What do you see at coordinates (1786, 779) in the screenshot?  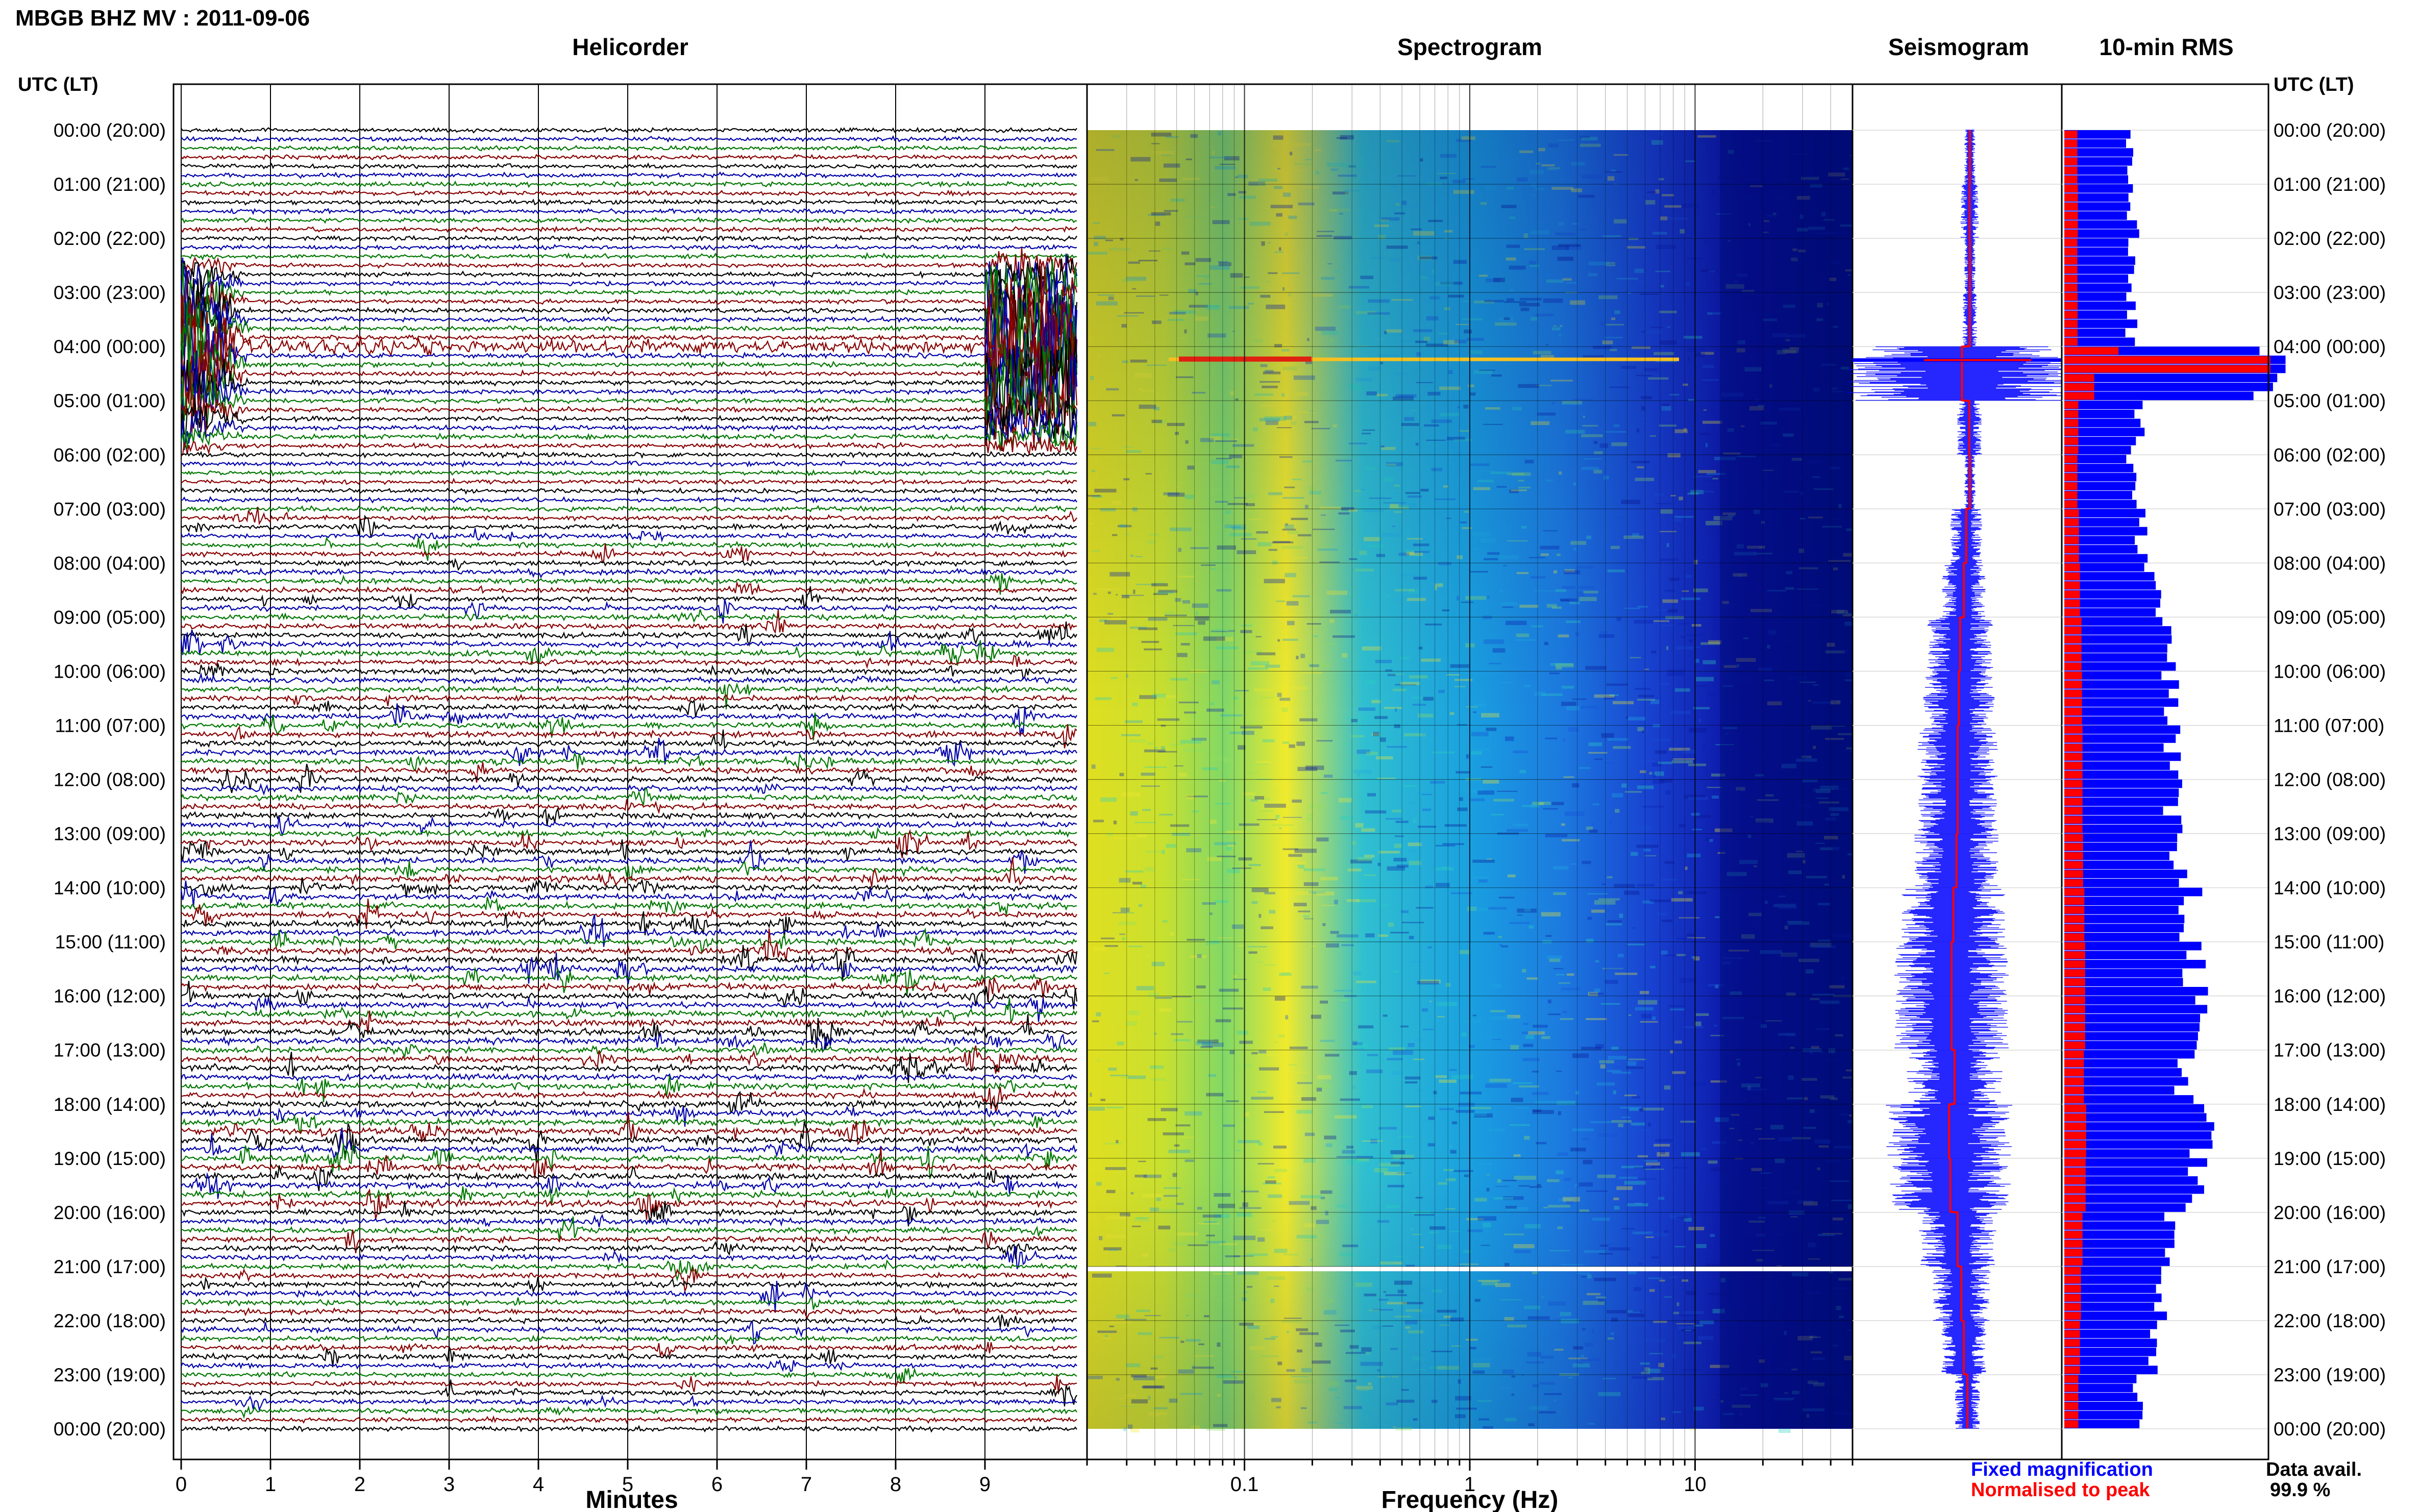 I see `spectrogram-high-freq` at bounding box center [1786, 779].